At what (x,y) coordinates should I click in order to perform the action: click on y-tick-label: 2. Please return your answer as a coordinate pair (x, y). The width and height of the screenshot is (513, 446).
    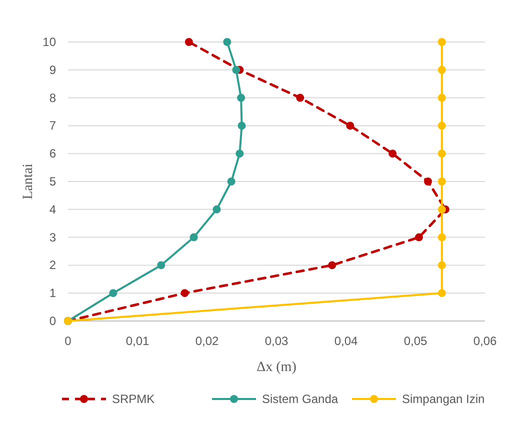
    Looking at the image, I should click on (52, 265).